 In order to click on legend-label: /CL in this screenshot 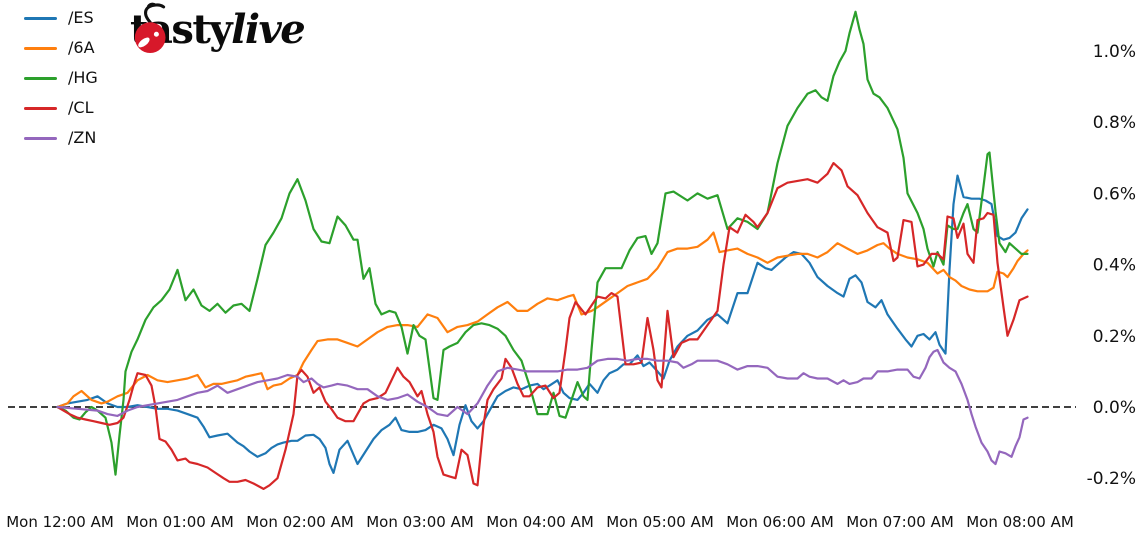, I will do `click(81, 107)`.